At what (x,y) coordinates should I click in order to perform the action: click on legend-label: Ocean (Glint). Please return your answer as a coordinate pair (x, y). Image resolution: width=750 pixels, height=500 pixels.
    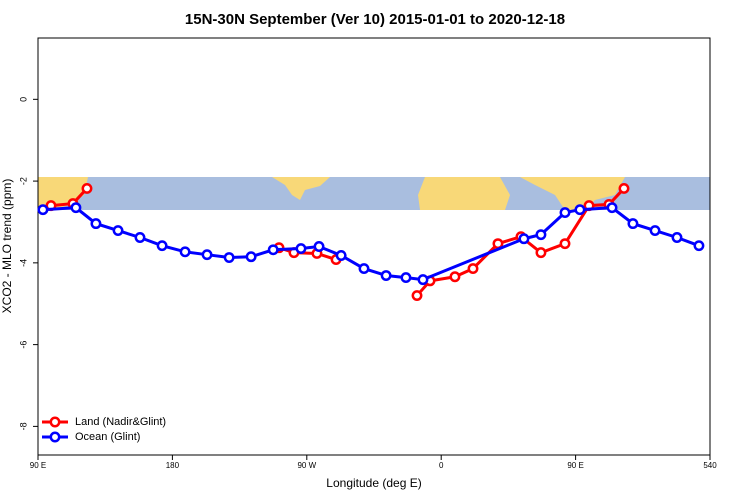
    Looking at the image, I should click on (107, 437).